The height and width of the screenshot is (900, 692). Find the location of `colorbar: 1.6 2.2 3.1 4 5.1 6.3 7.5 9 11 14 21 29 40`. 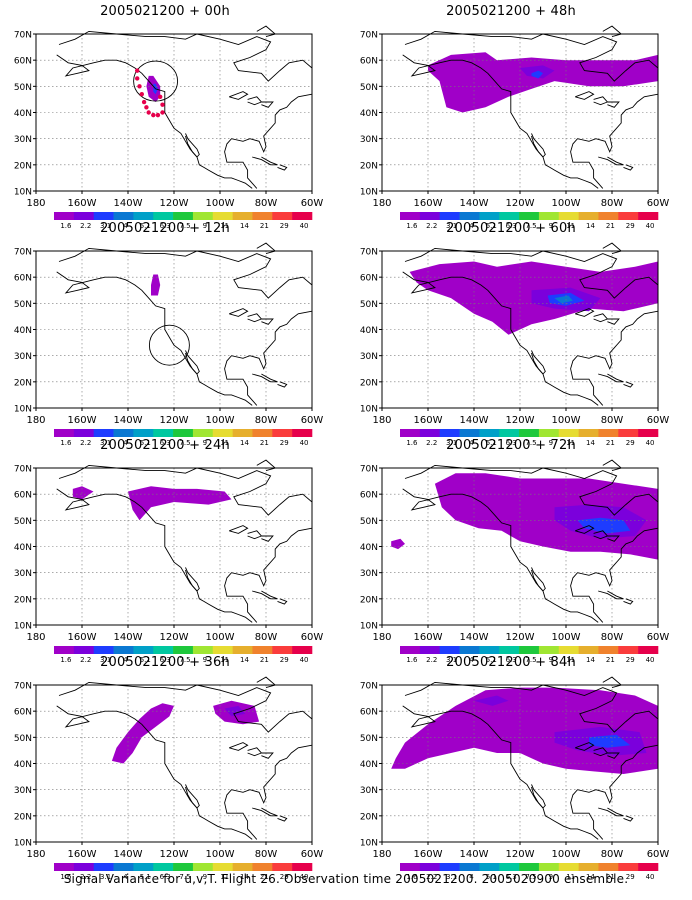

colorbar: 1.6 2.2 3.1 4 5.1 6.3 7.5 9 11 14 21 29 40 is located at coordinates (183, 221).